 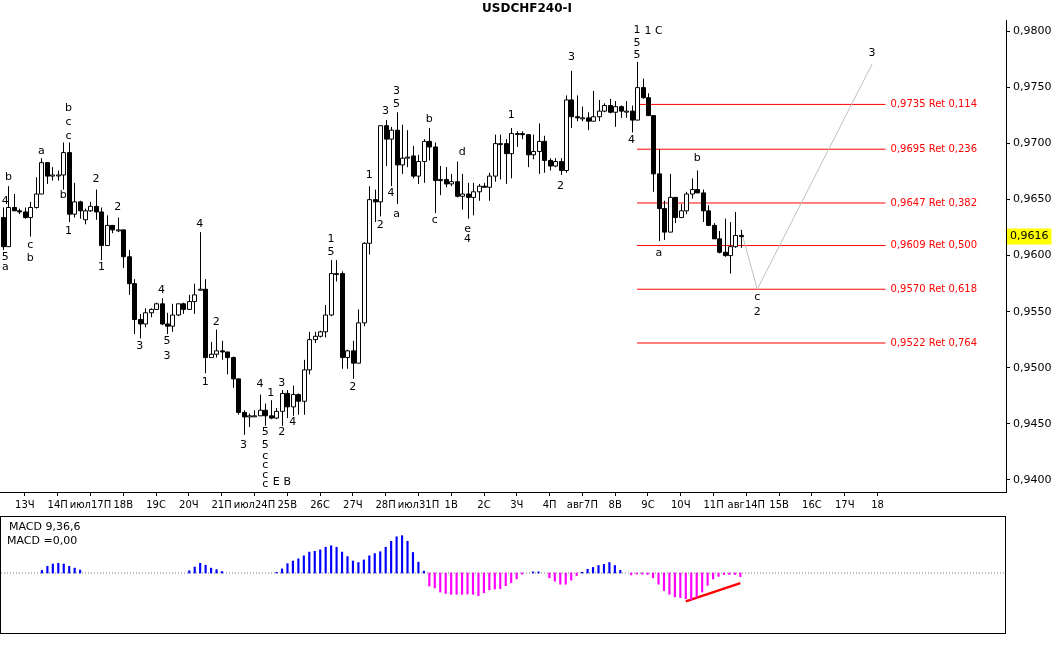 What do you see at coordinates (527, 8) in the screenshot?
I see `chart-title: USDCHF240-I` at bounding box center [527, 8].